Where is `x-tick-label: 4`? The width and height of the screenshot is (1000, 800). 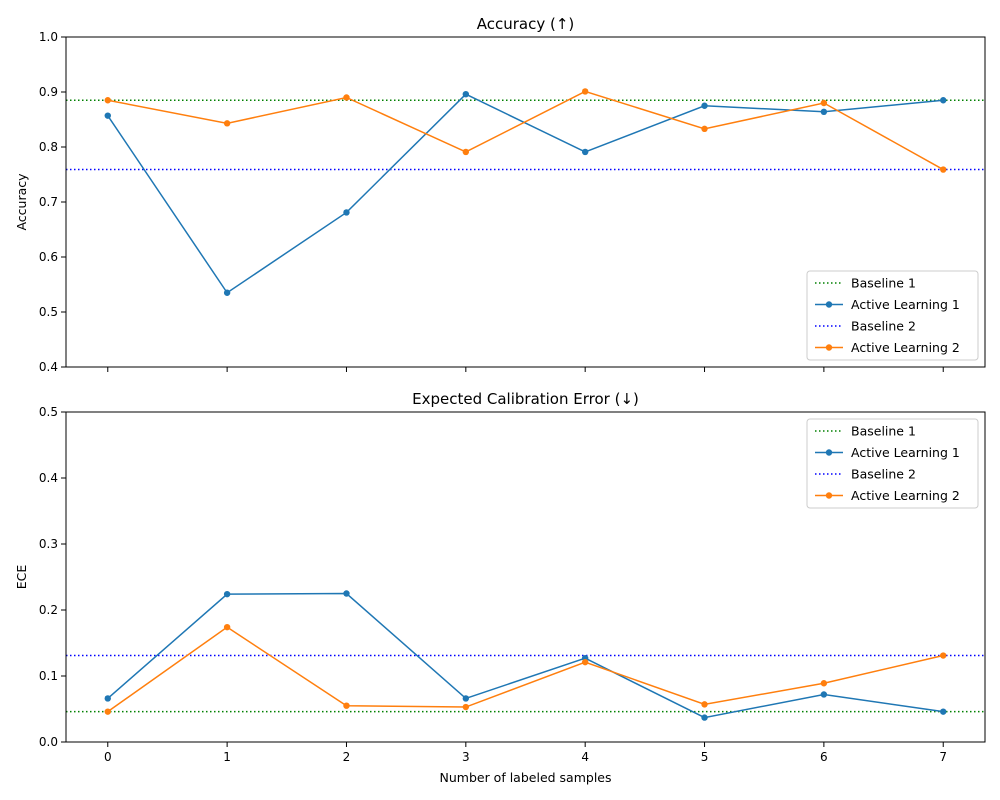
x-tick-label: 4 is located at coordinates (585, 757).